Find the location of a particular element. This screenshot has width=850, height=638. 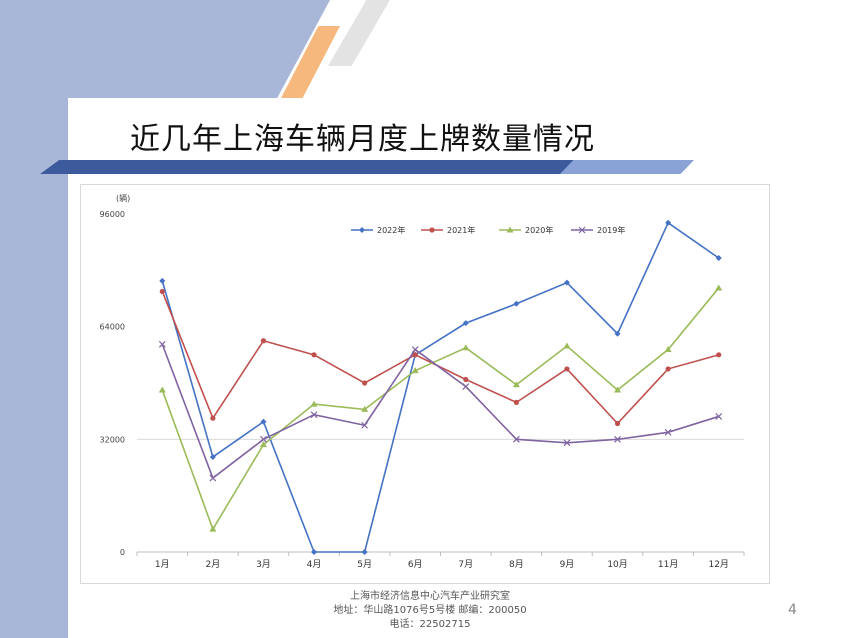

footer-org: 上海市经济信息中心汽车产业研究室 is located at coordinates (430, 596).